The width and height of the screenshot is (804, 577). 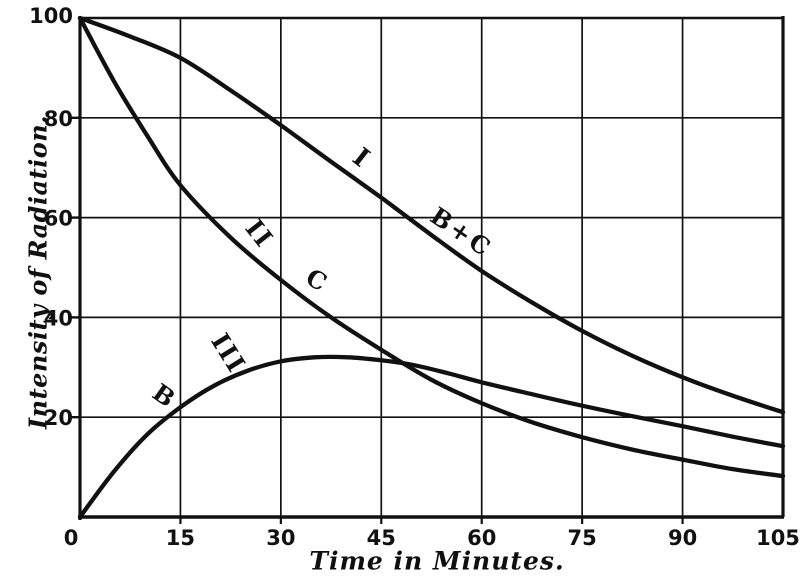 I want to click on y-tick-label-100: 100, so click(x=51, y=16).